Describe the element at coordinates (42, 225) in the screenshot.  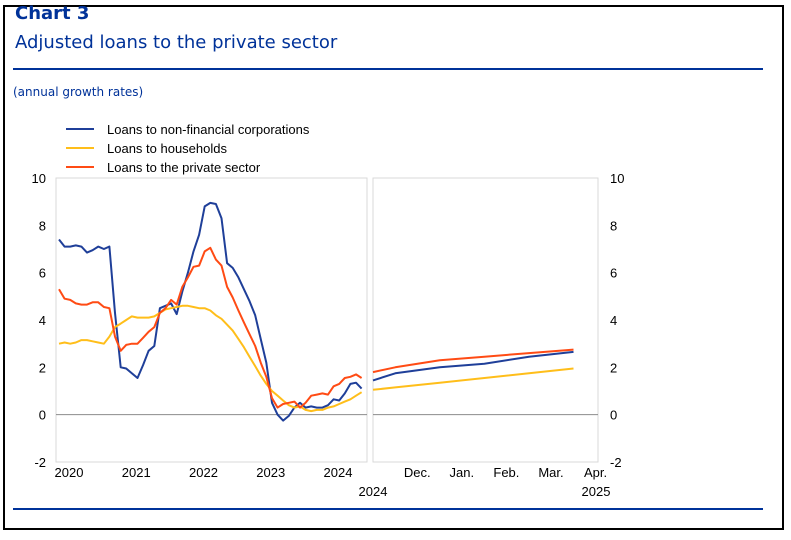
I see `y-tick-label-left: 8` at that location.